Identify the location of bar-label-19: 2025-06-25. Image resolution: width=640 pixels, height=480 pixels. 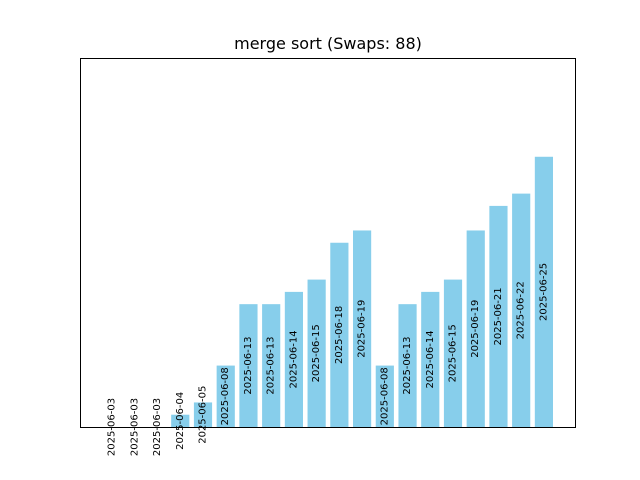
(543, 292).